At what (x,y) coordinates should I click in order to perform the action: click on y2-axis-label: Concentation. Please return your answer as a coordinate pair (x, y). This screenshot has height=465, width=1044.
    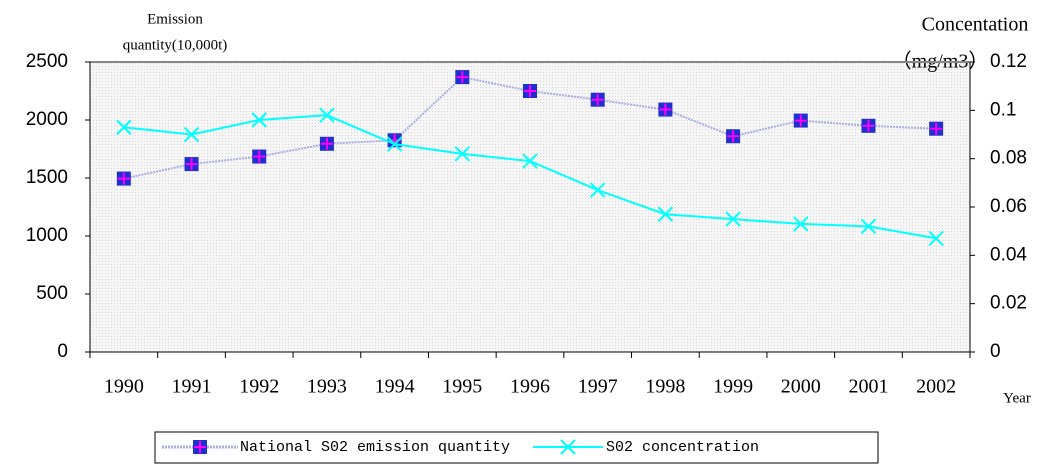
    Looking at the image, I should click on (975, 25).